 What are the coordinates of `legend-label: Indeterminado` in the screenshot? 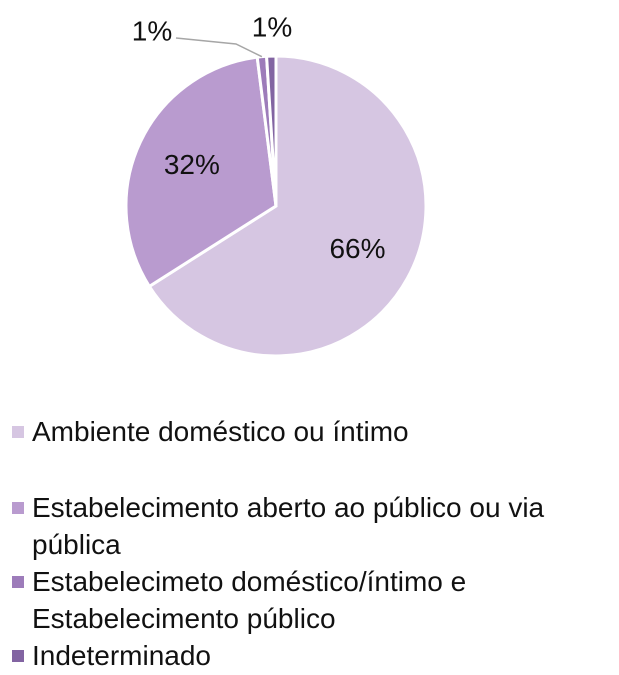 It's located at (122, 655).